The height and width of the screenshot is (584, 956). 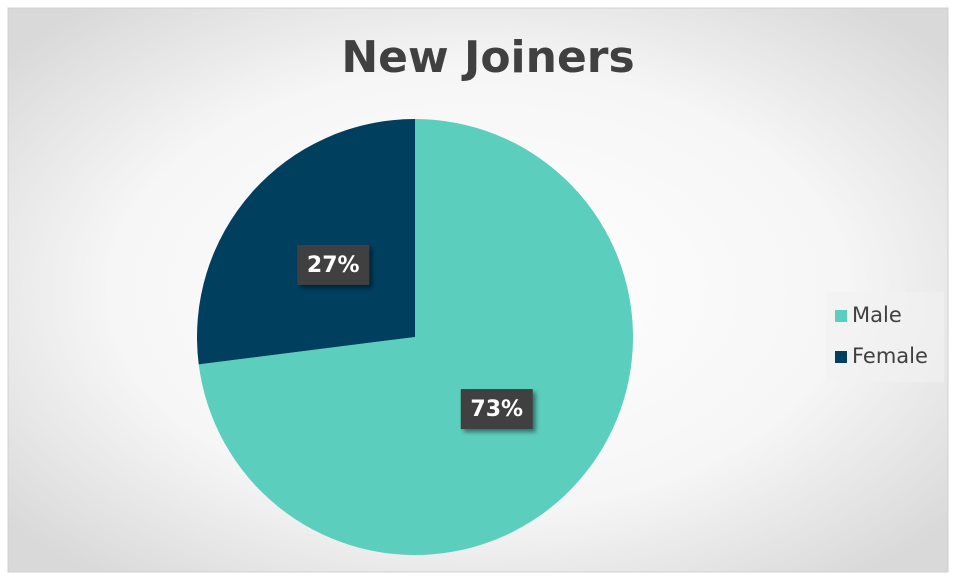 I want to click on pie-slice, so click(x=306, y=242).